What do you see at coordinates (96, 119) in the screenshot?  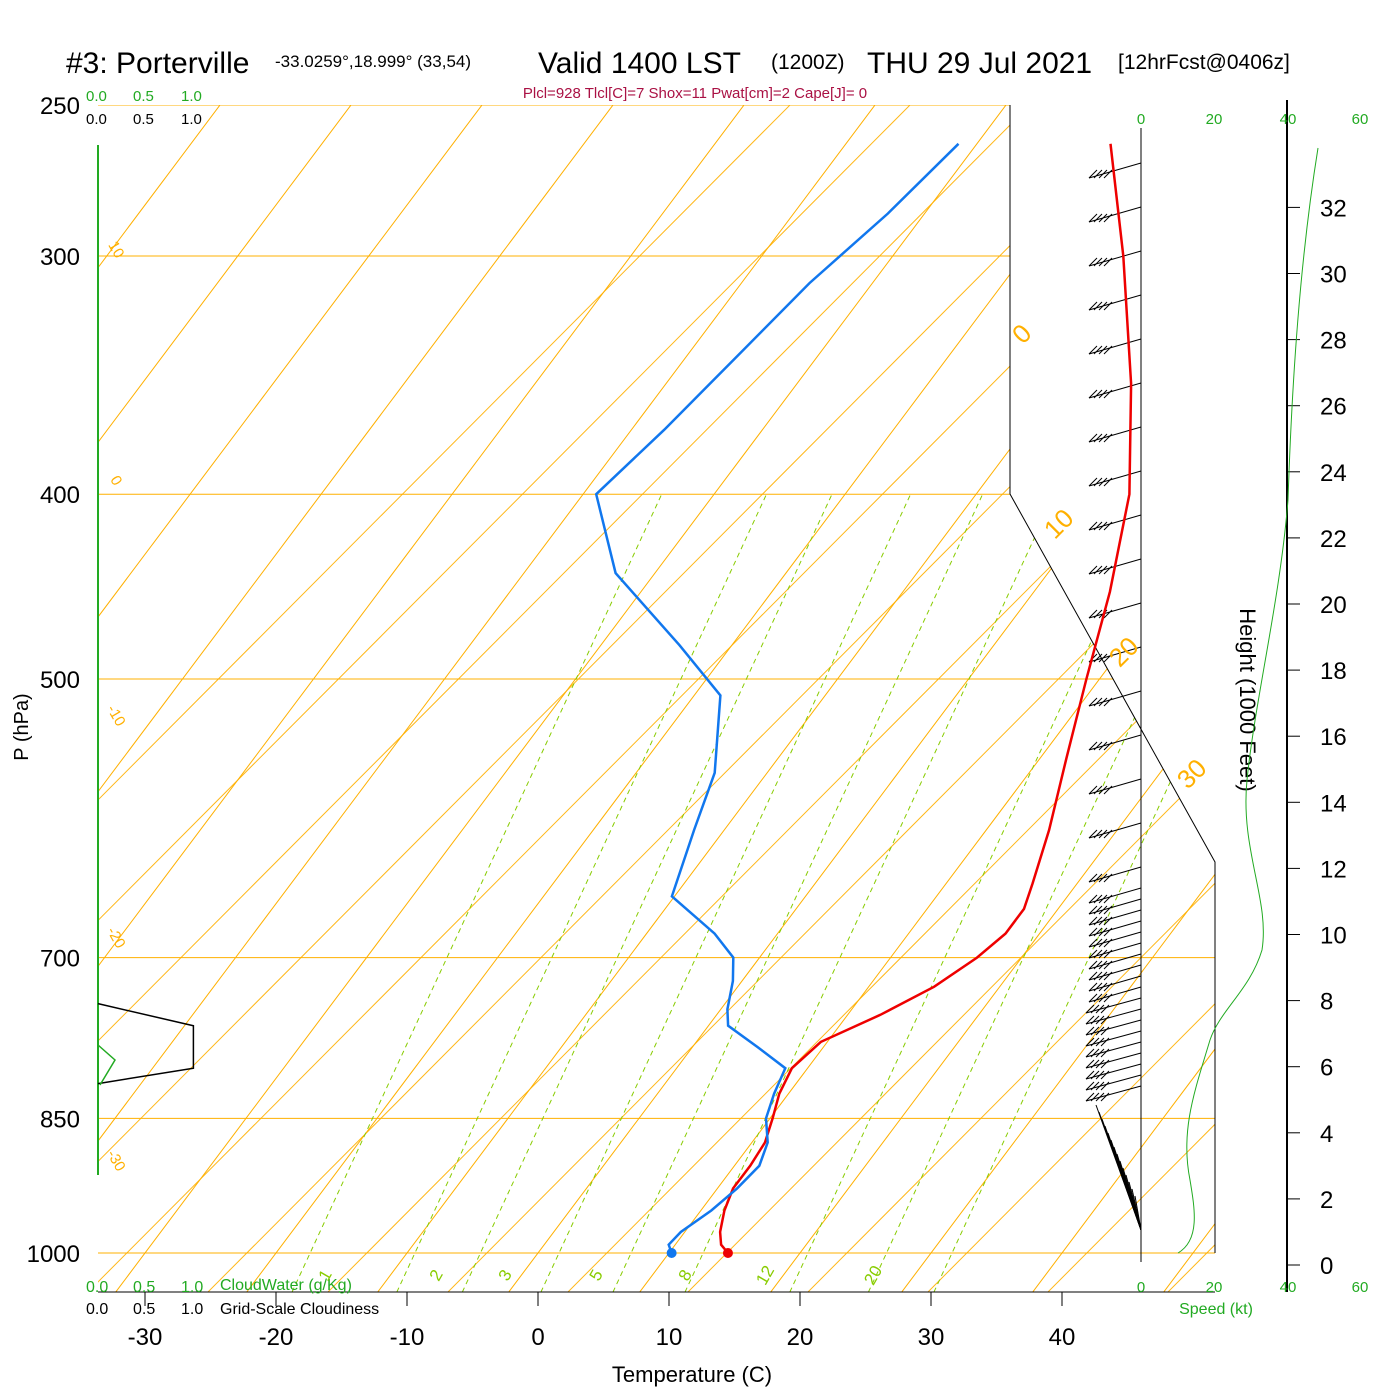 I see `cloudiness-top-tick: 0.0` at bounding box center [96, 119].